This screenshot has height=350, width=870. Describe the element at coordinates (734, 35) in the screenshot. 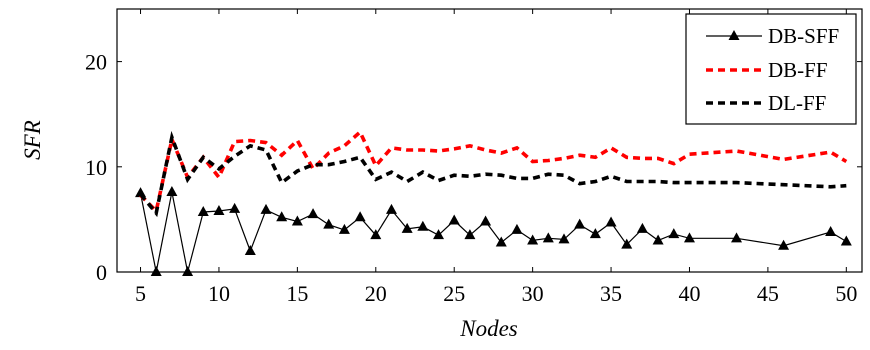

I see `legend-triangle-marker` at that location.